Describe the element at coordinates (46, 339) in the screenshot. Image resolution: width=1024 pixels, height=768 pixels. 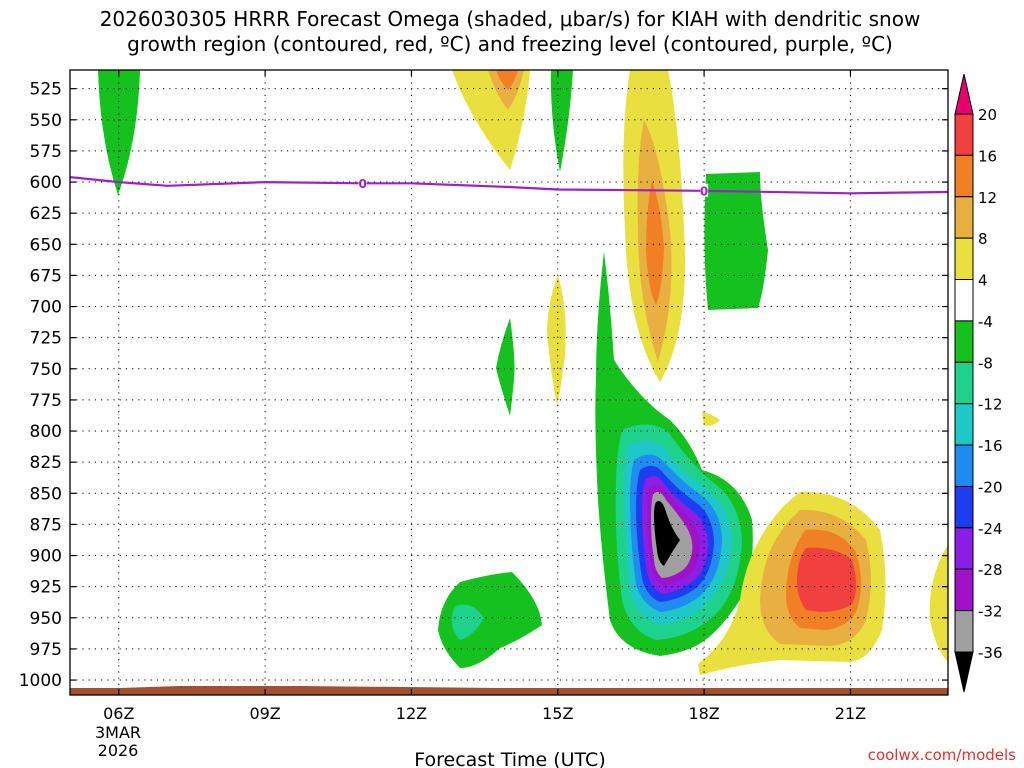
I see `y-tick-label: 725` at that location.